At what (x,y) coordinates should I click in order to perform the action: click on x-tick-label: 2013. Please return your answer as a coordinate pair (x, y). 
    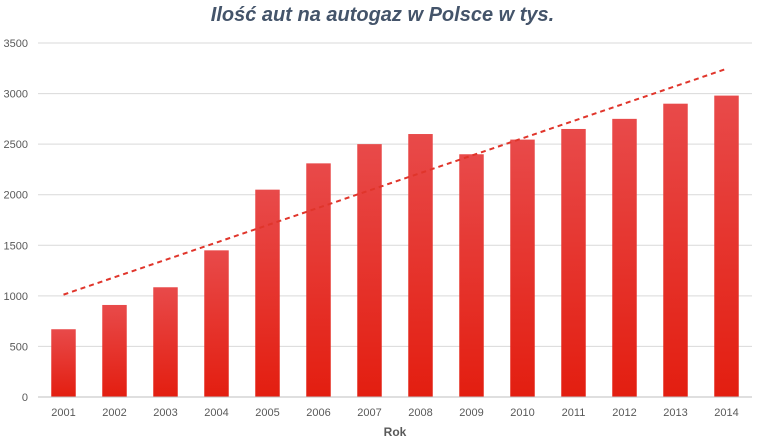
    Looking at the image, I should click on (675, 413).